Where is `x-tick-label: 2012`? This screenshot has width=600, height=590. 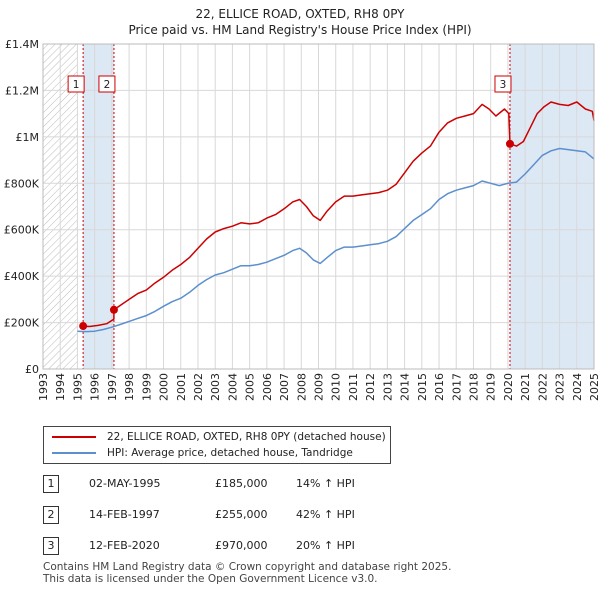
x-tick-label: 2012 is located at coordinates (370, 387).